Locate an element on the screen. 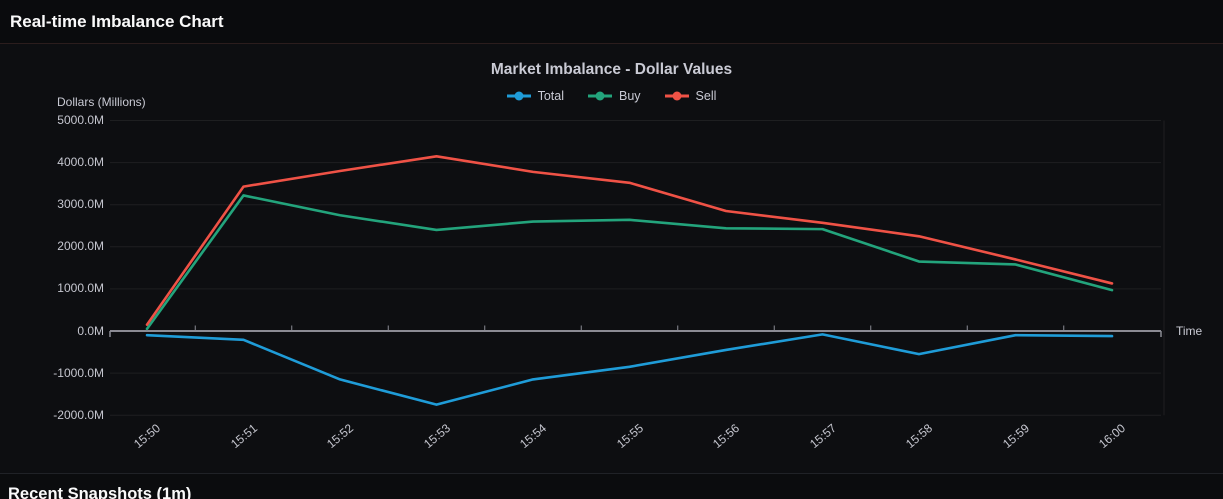 This screenshot has height=499, width=1223. legend-marker-total-icon is located at coordinates (518, 96).